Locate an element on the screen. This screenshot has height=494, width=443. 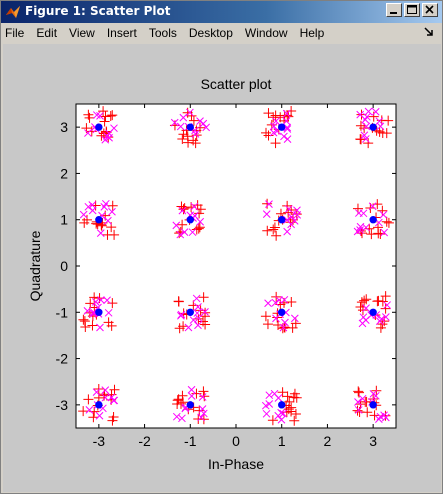
x-tick-label: -3 is located at coordinates (99, 441).